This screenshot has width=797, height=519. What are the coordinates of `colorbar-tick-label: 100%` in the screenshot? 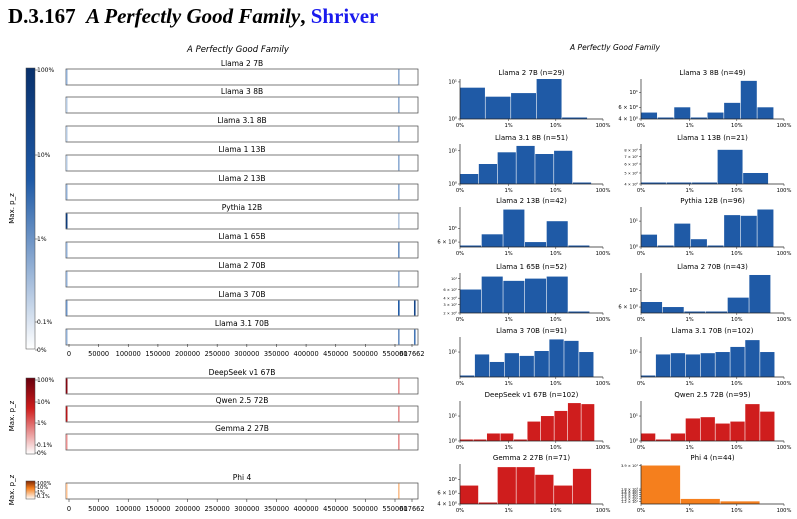 It's located at (45, 70).